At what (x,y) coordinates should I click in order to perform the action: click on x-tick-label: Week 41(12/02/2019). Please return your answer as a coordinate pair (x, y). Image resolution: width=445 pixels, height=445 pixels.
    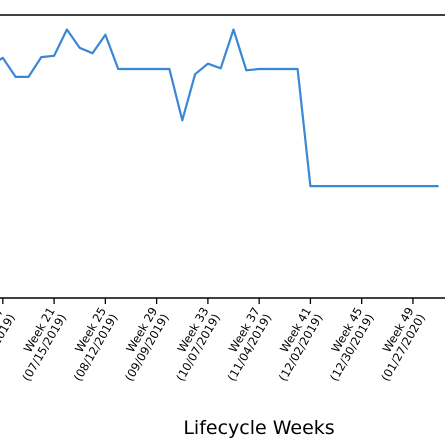
    Looking at the image, I should click on (294, 344).